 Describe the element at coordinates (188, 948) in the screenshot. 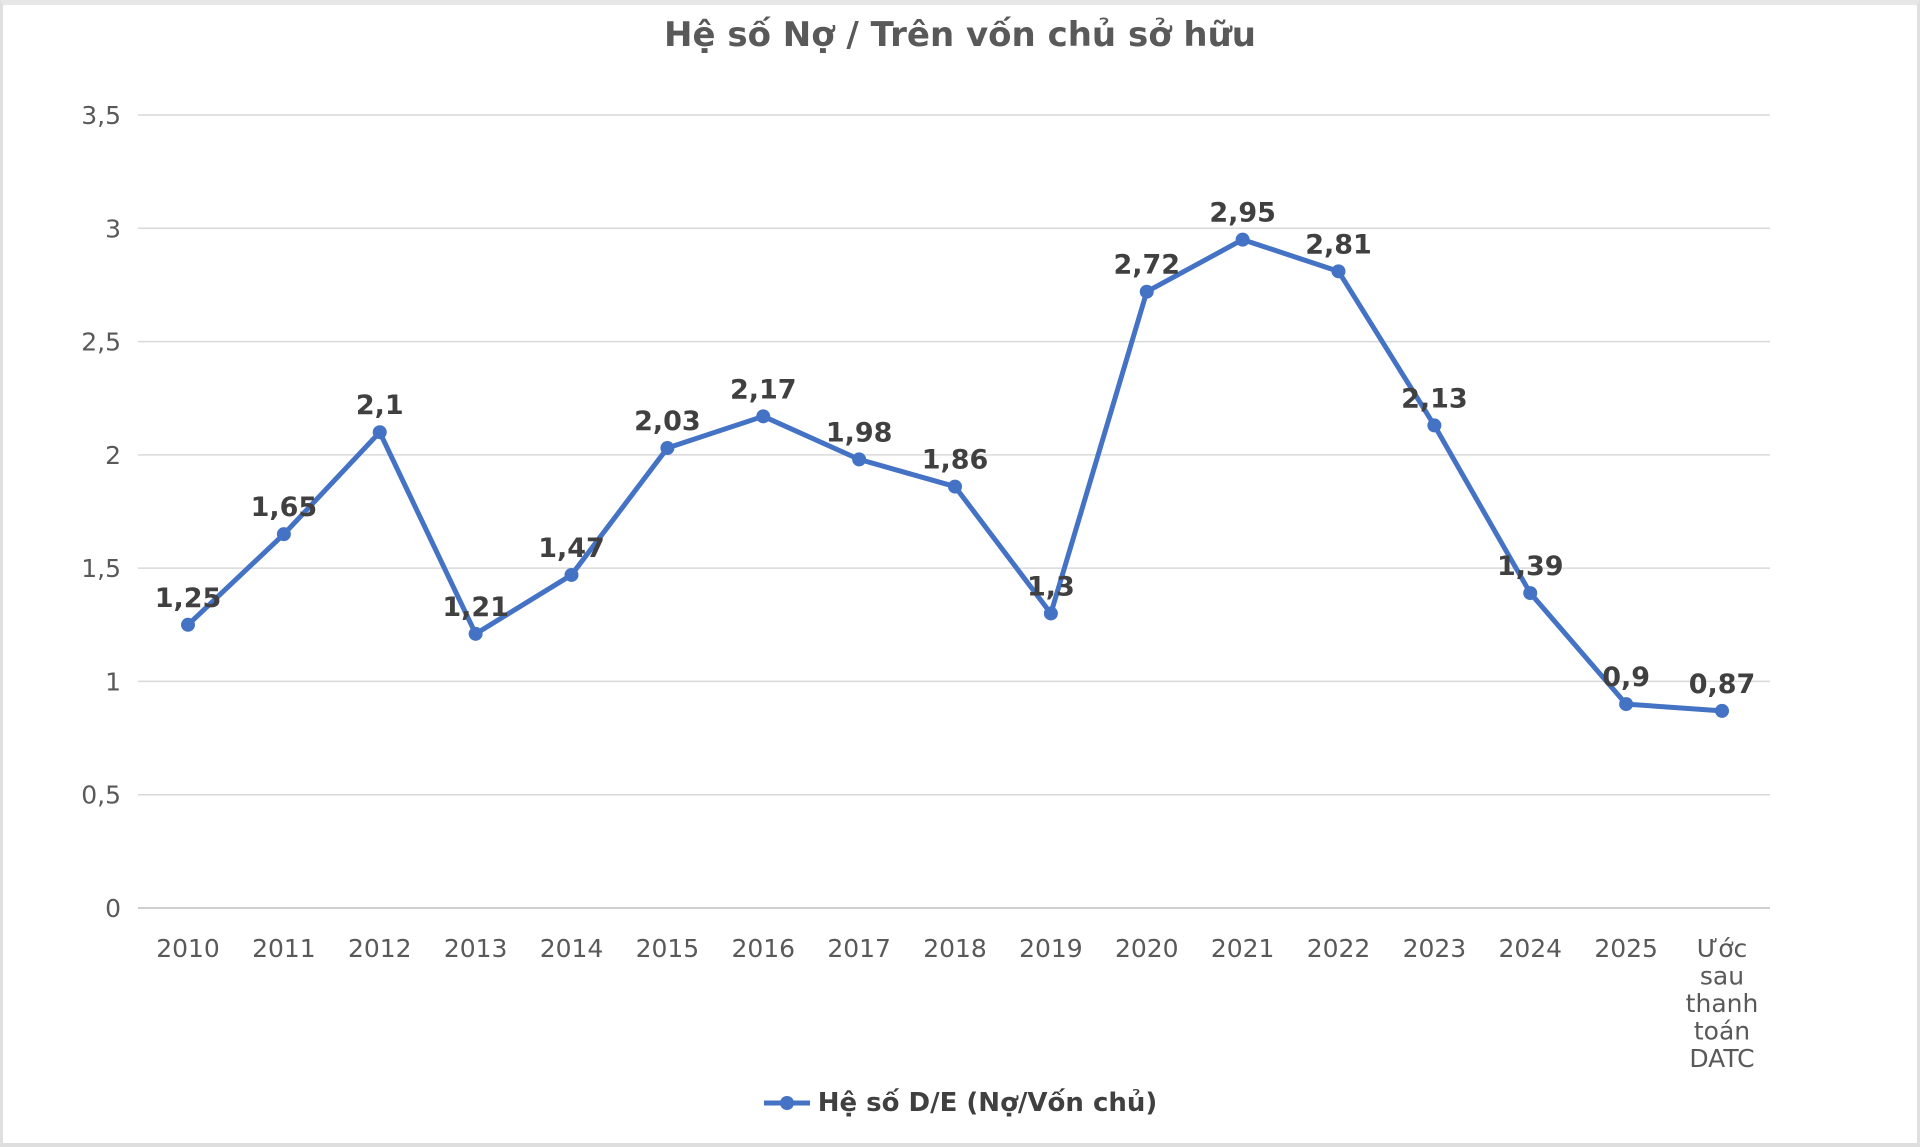

I see `x-axis-category-label: 2010` at that location.